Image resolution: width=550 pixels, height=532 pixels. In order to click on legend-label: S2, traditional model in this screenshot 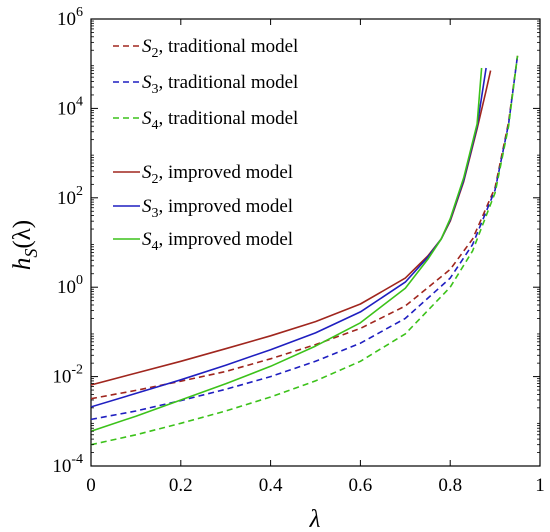, I will do `click(220, 48)`.